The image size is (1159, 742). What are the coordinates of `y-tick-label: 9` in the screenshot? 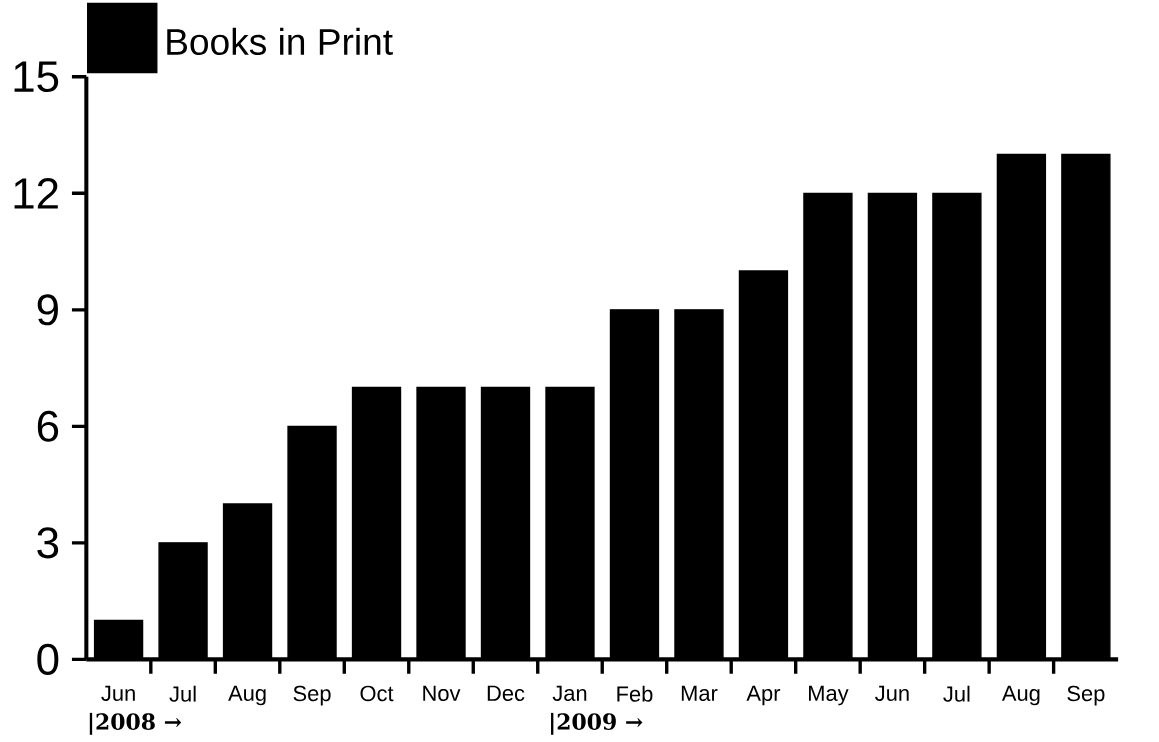 It's located at (47, 310).